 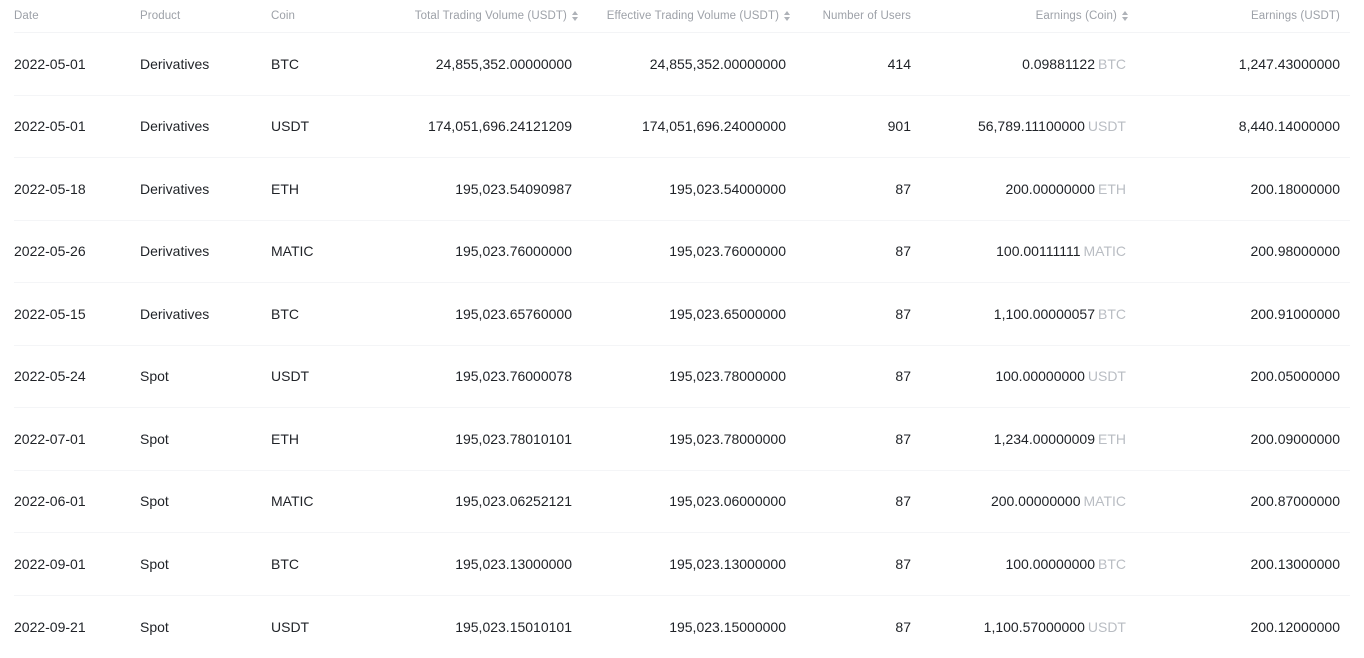 What do you see at coordinates (1295, 188) in the screenshot?
I see `cell-earnings-usdt: 200.18000000` at bounding box center [1295, 188].